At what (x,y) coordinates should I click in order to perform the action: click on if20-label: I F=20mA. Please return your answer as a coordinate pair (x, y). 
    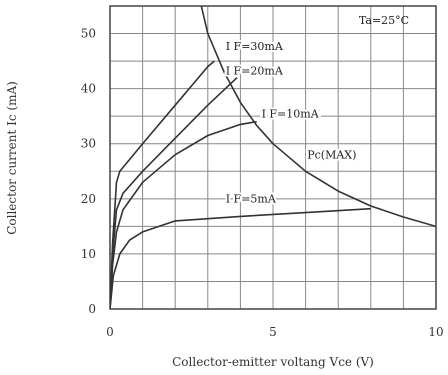
    Looking at the image, I should click on (255, 70).